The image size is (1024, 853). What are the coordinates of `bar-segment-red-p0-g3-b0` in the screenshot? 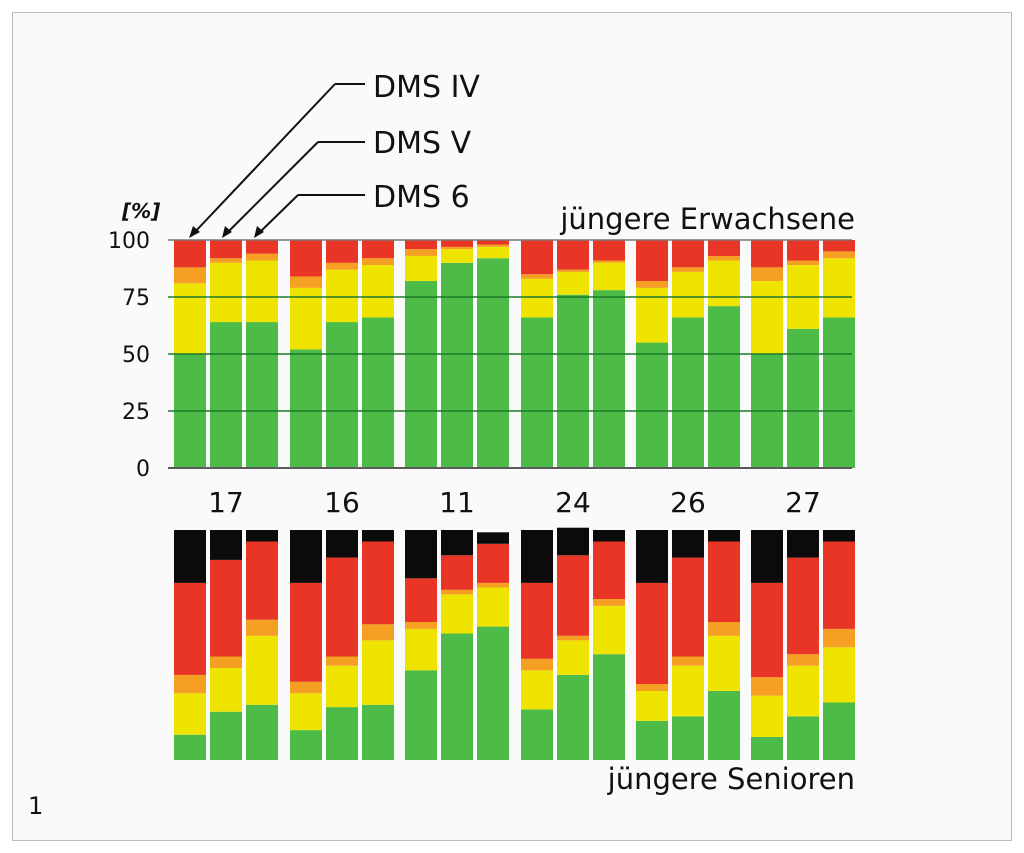 It's located at (537, 257).